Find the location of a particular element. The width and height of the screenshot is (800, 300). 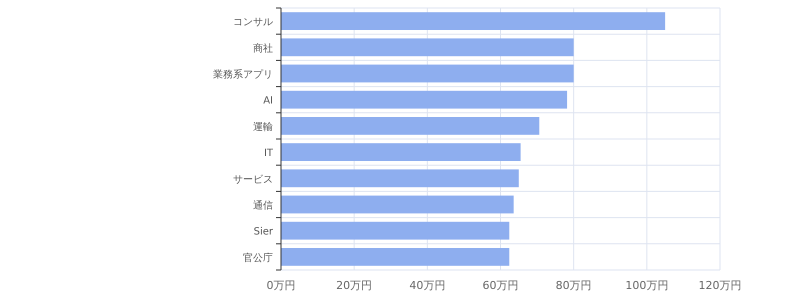

y-tick-label: 運輸 is located at coordinates (263, 126).